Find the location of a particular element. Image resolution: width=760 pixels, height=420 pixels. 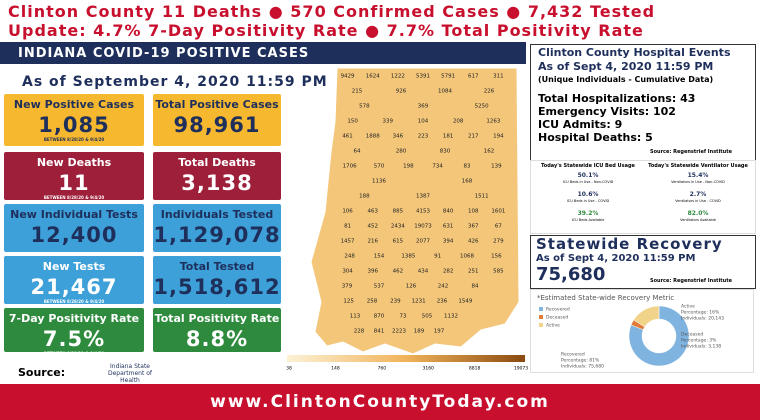

county-count: 1601 is located at coordinates (498, 212).